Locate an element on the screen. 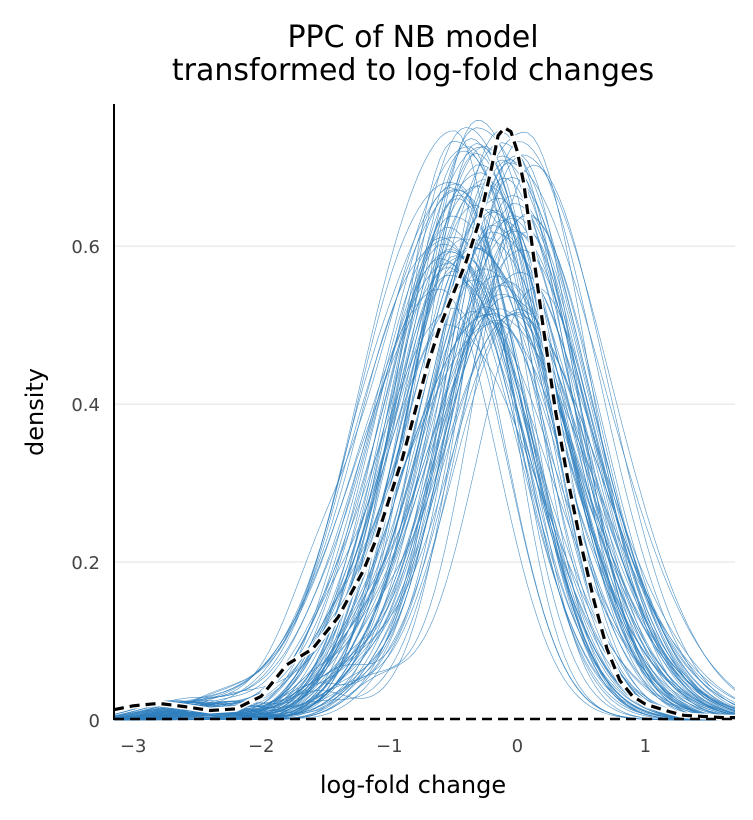 Image resolution: width=753 pixels, height=820 pixels. x-tick-label--2: −2 is located at coordinates (261, 746).